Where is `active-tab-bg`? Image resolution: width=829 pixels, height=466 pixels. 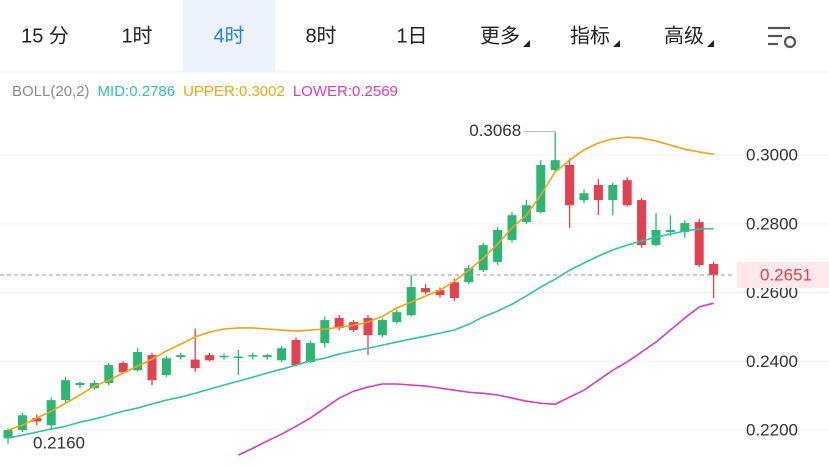
active-tab-bg is located at coordinates (229, 36).